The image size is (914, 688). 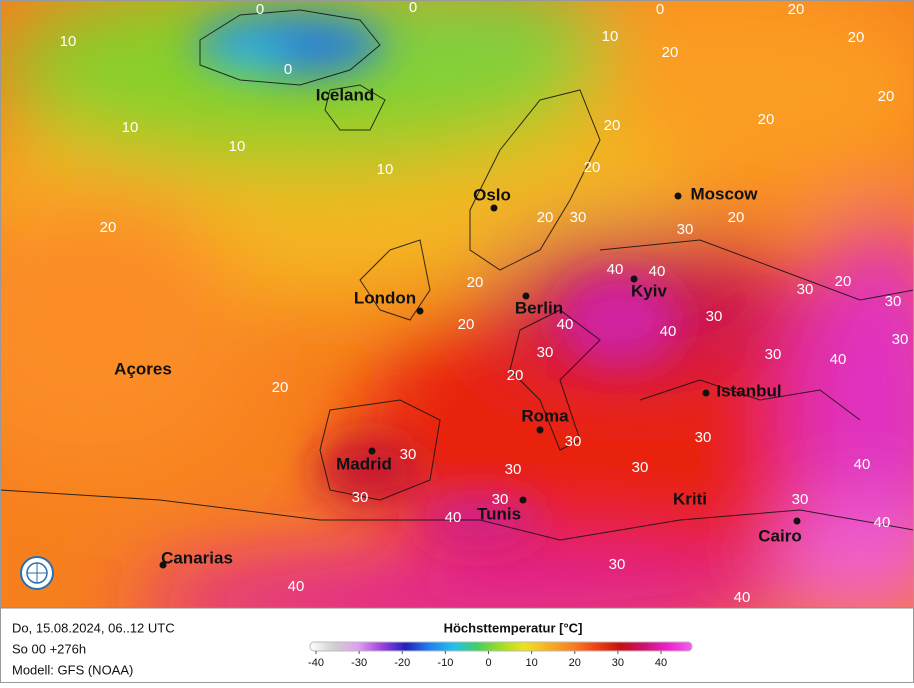 What do you see at coordinates (539, 307) in the screenshot?
I see `city-label: Berlin` at bounding box center [539, 307].